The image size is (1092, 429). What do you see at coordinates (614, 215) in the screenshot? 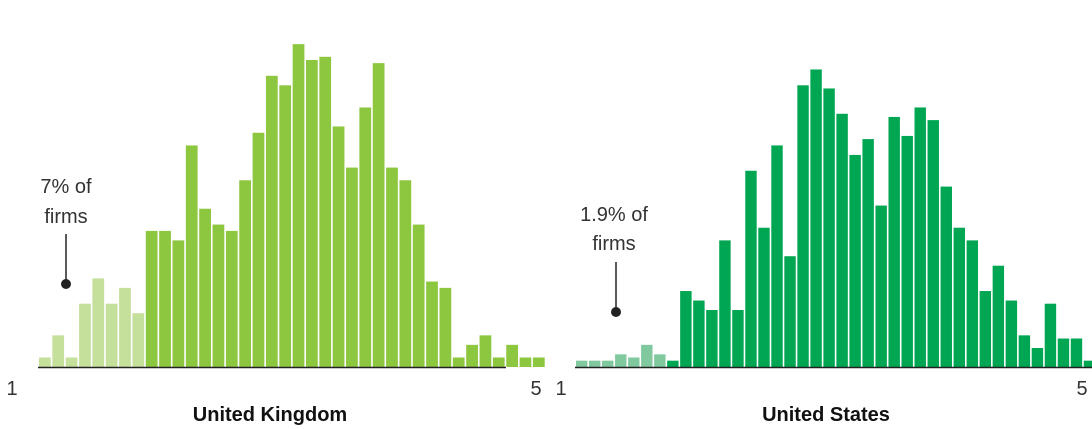
I see `us-annotation-line-1: 1.9% of` at bounding box center [614, 215].